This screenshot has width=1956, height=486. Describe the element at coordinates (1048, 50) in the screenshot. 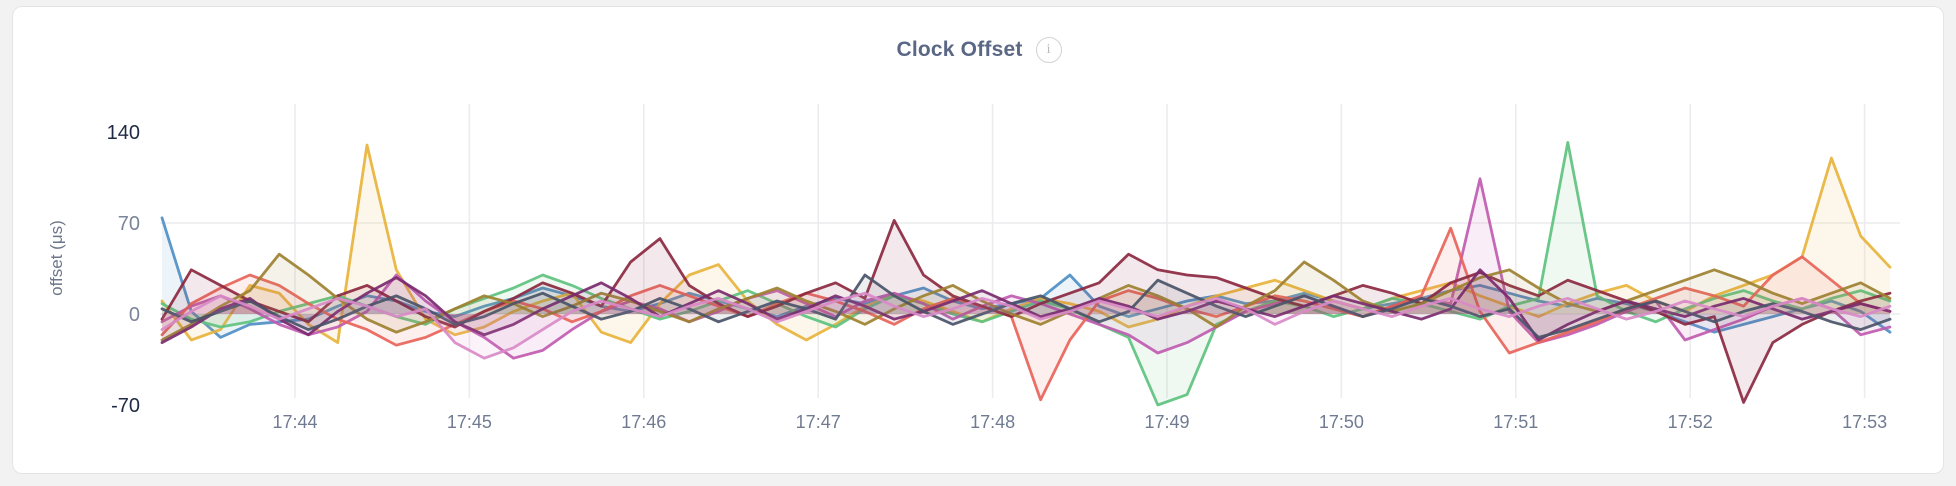

I see `info-circle-icon: i` at that location.